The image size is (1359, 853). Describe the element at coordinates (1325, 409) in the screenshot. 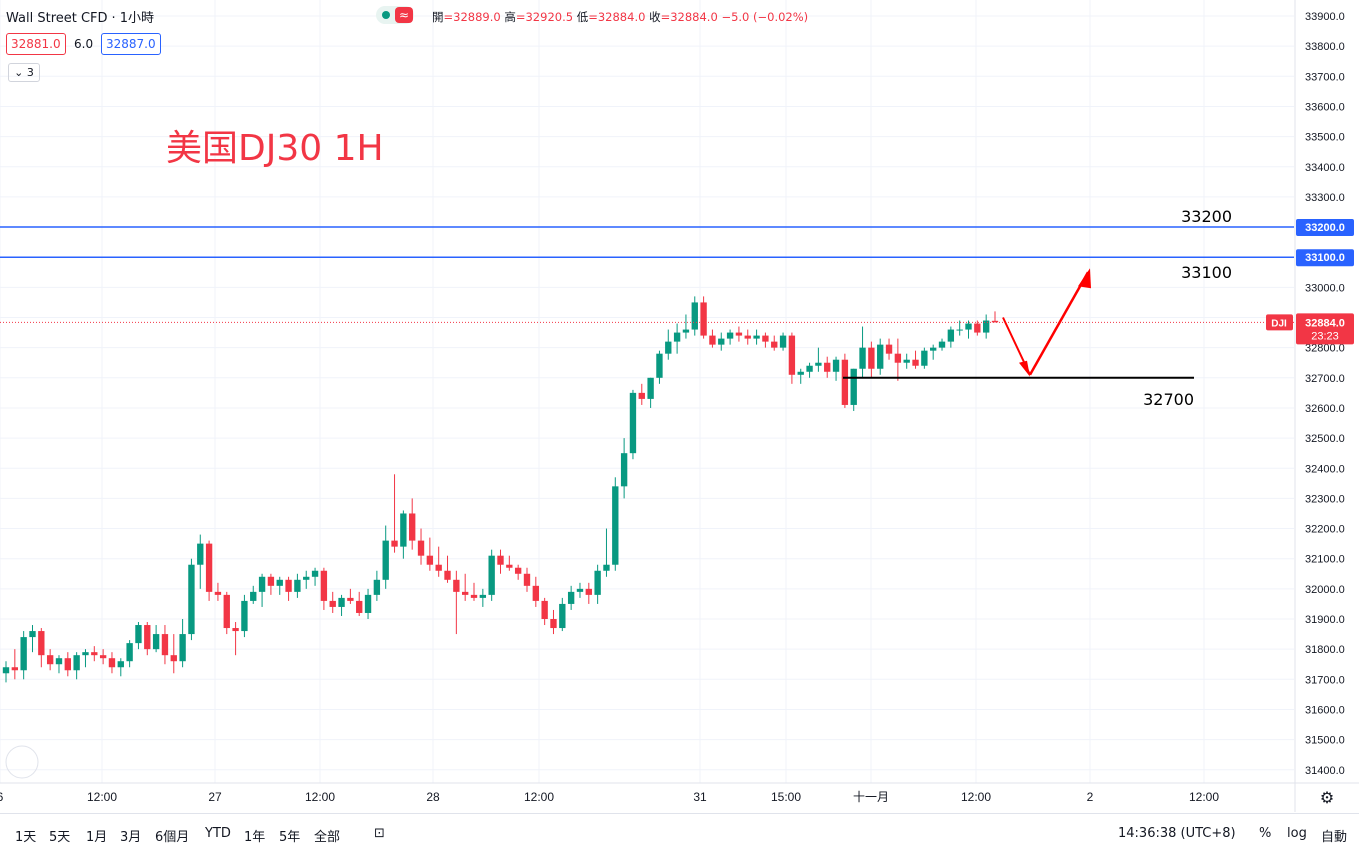

I see `price-tick-label: 32600.0` at that location.